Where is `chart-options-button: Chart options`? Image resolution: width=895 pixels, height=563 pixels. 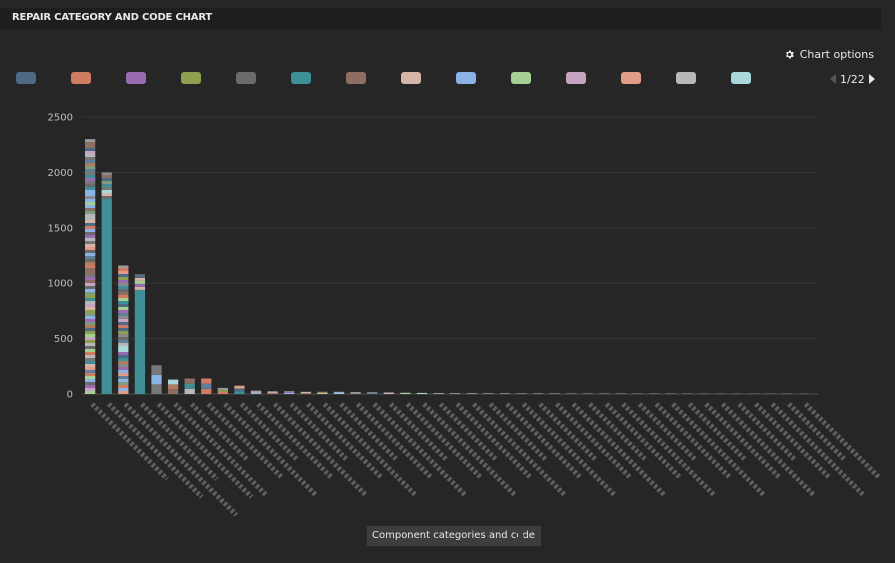 chart-options-button: Chart options is located at coordinates (829, 54).